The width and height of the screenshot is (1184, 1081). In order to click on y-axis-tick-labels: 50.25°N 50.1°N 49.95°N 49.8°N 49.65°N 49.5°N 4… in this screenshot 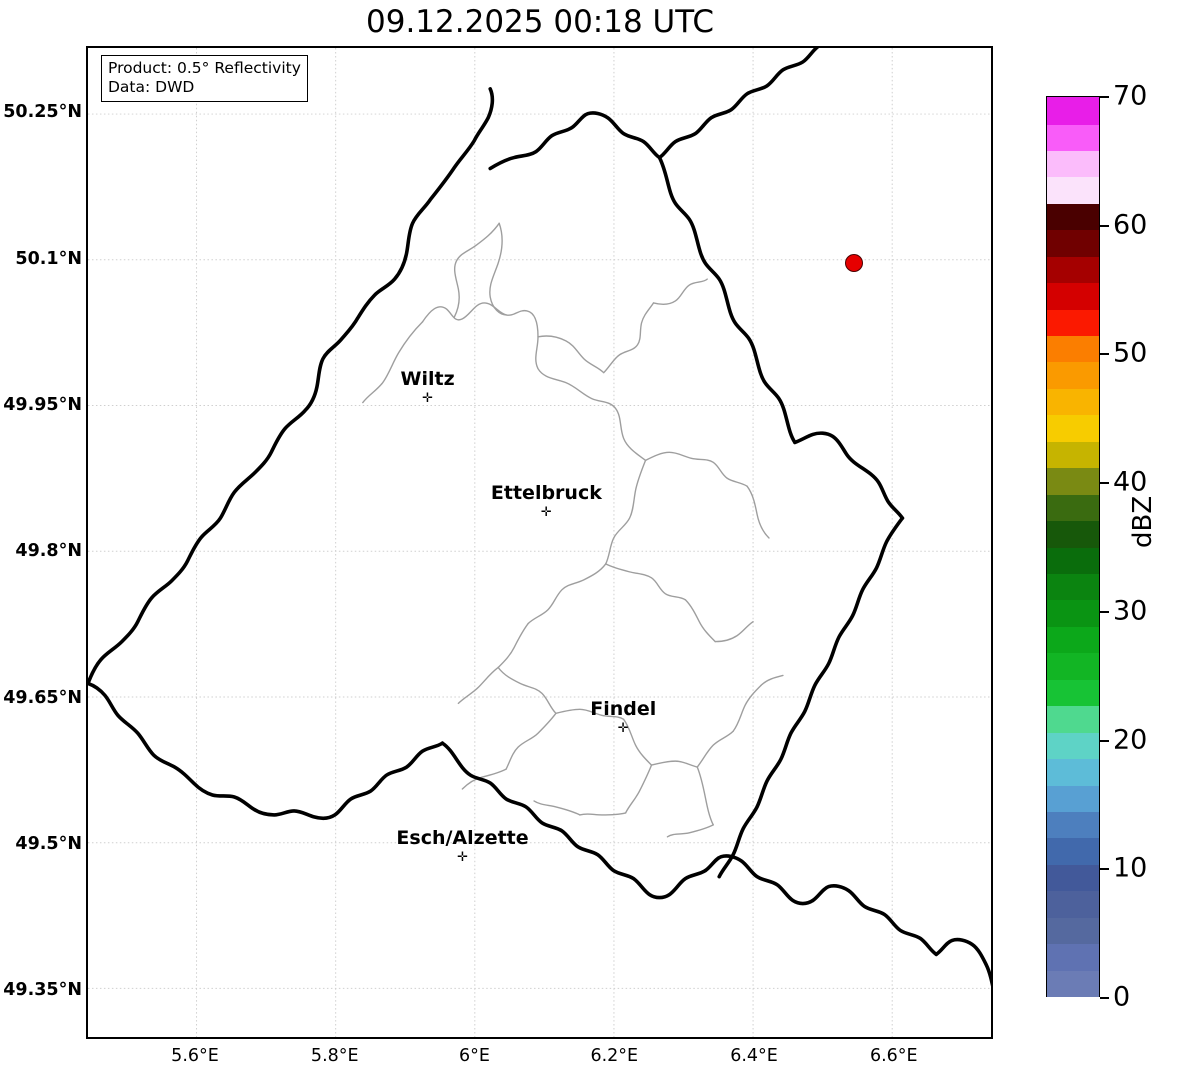, I will do `click(41, 540)`.